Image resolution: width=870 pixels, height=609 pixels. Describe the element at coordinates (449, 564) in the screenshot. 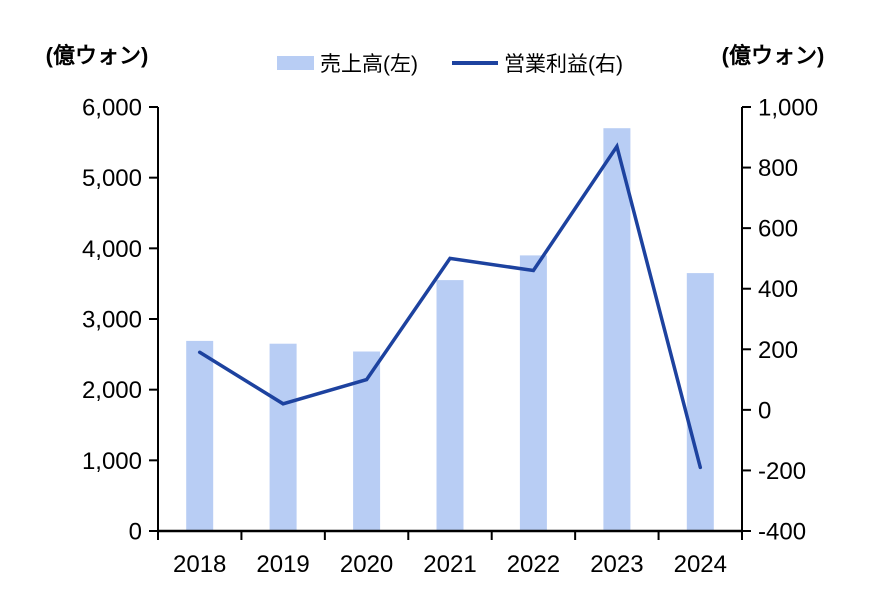

I see `x-axis-label-2021: 2021` at that location.